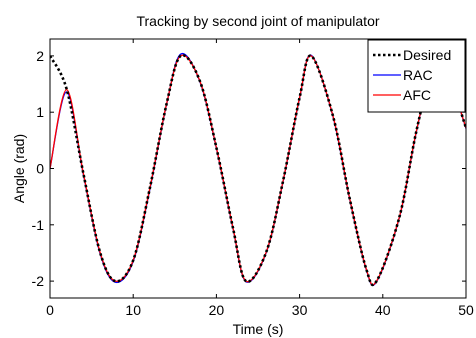 Image resolution: width=476 pixels, height=338 pixels. Describe the element at coordinates (300, 310) in the screenshot. I see `x-tick-label: 30` at that location.